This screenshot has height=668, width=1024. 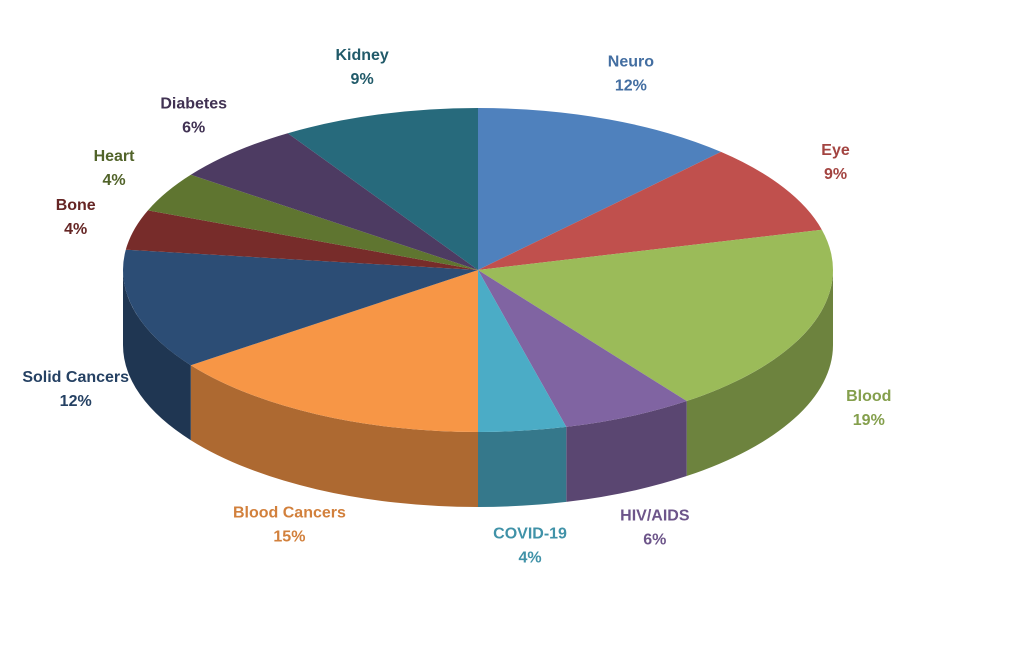 I want to click on slice-label: Solid Cancers, so click(x=75, y=377).